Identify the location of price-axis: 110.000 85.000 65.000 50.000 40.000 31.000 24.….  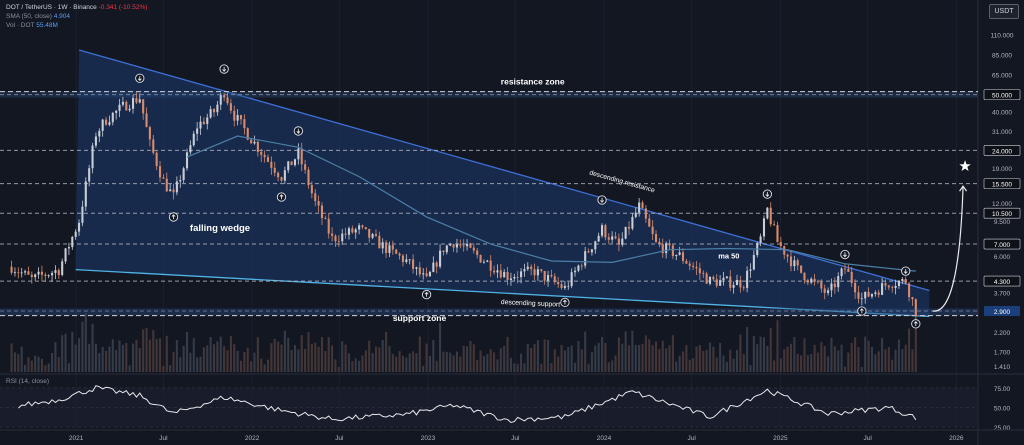
(1002, 202).